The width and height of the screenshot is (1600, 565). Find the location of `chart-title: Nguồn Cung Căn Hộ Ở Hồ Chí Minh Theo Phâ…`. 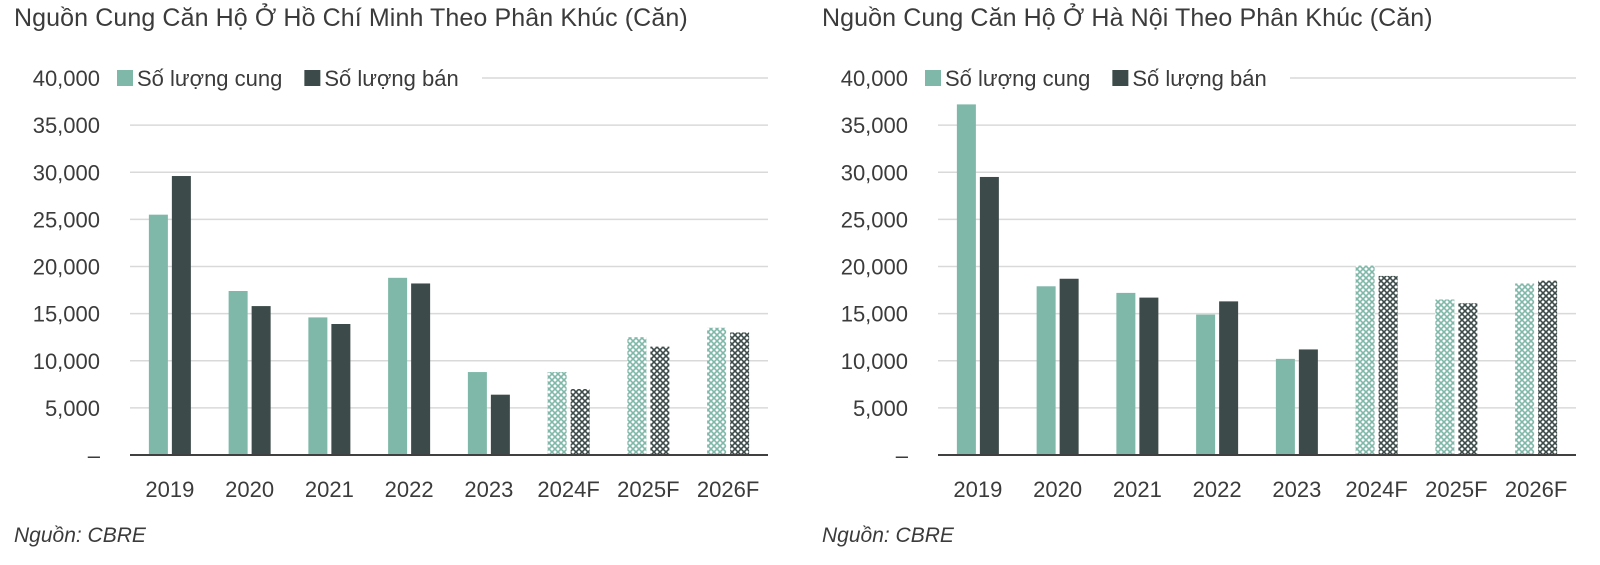

chart-title: Nguồn Cung Căn Hộ Ở Hồ Chí Minh Theo Phâ… is located at coordinates (351, 18).